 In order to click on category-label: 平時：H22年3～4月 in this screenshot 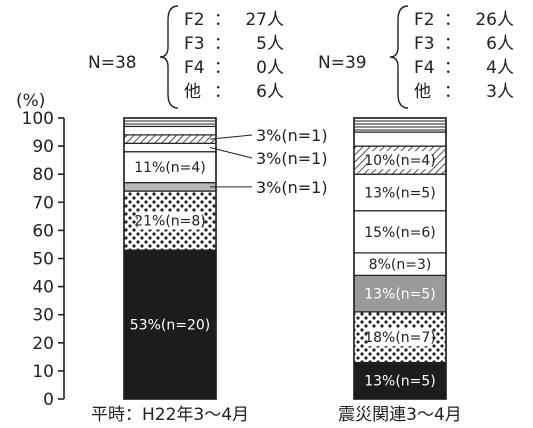, I will do `click(170, 415)`.